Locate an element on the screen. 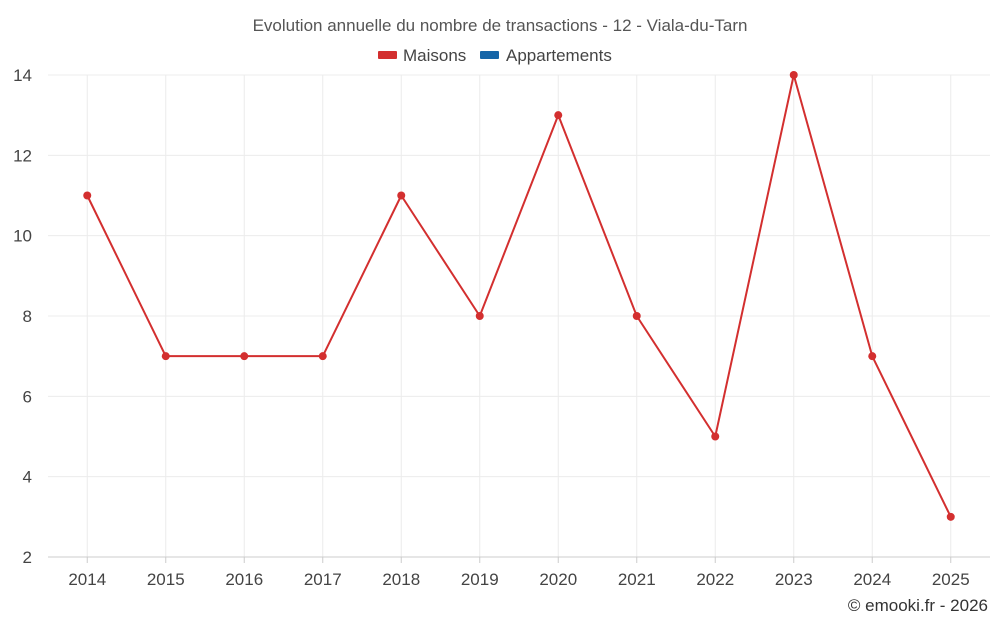 The width and height of the screenshot is (1000, 630). x-tick-label: 2016 is located at coordinates (244, 579).